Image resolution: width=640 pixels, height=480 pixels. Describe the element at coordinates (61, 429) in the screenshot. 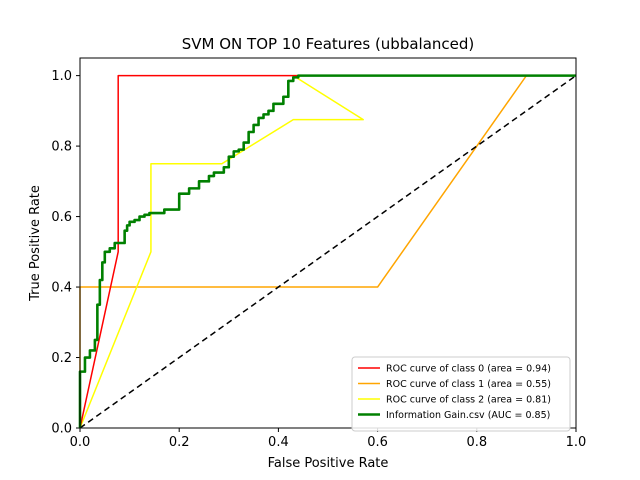

I see `y-tick-label: 0.0` at that location.